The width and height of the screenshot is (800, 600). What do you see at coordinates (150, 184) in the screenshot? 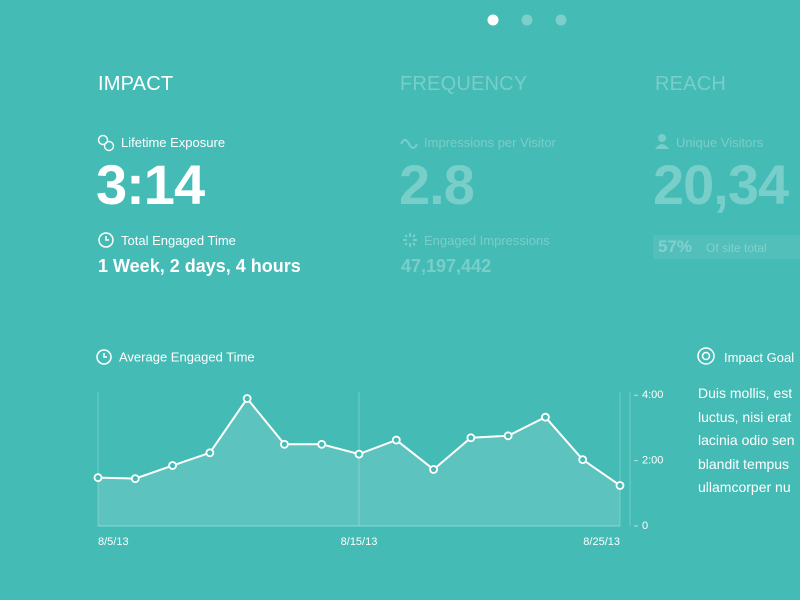
I see `metric-value: 3:14` at bounding box center [150, 184].